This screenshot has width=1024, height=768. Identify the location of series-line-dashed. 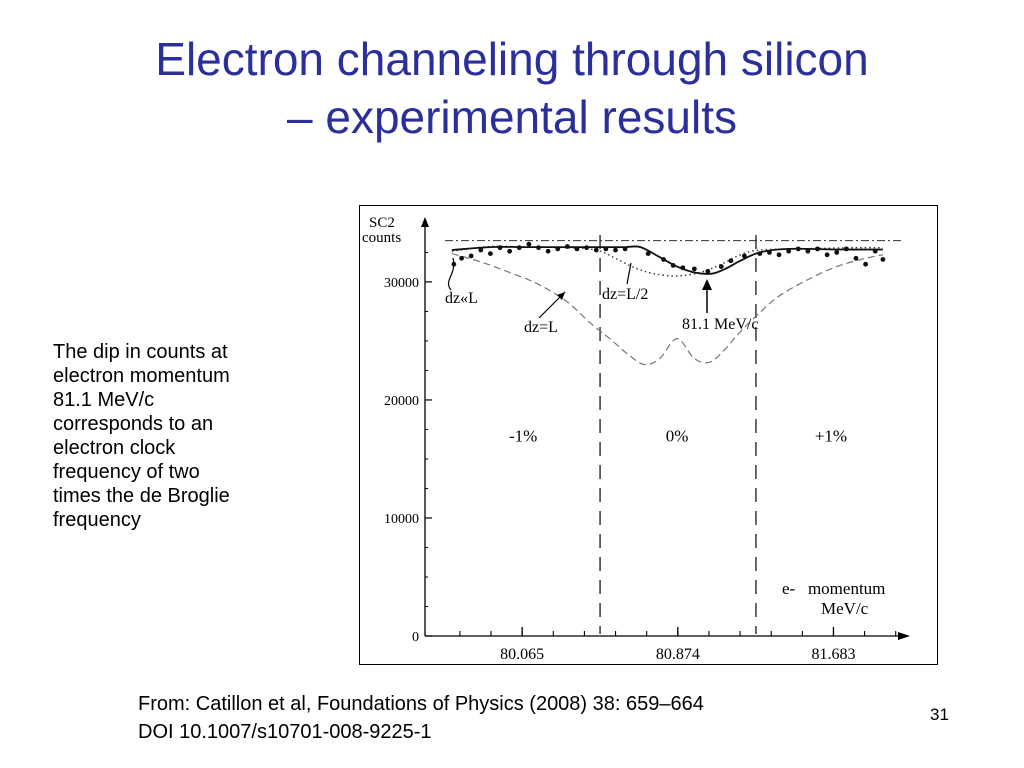
(667, 309).